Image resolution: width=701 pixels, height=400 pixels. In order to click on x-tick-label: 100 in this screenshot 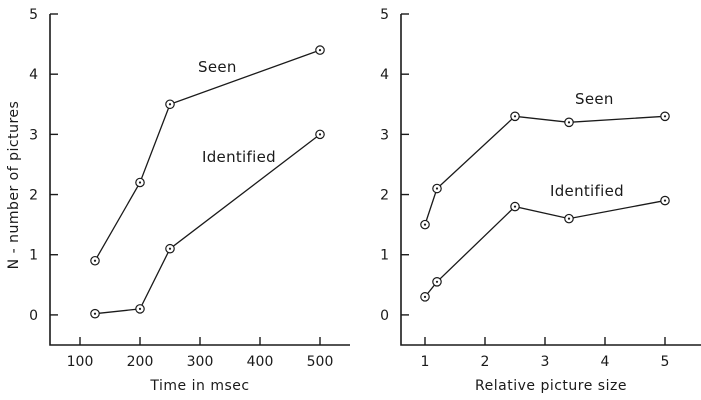, I will do `click(80, 362)`.